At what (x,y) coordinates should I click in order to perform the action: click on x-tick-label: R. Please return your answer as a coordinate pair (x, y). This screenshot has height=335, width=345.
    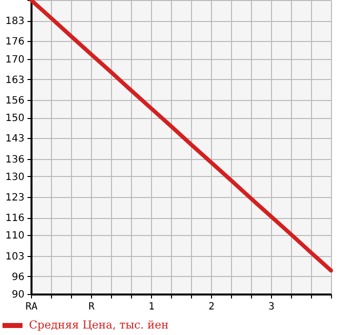
    Looking at the image, I should click on (92, 307).